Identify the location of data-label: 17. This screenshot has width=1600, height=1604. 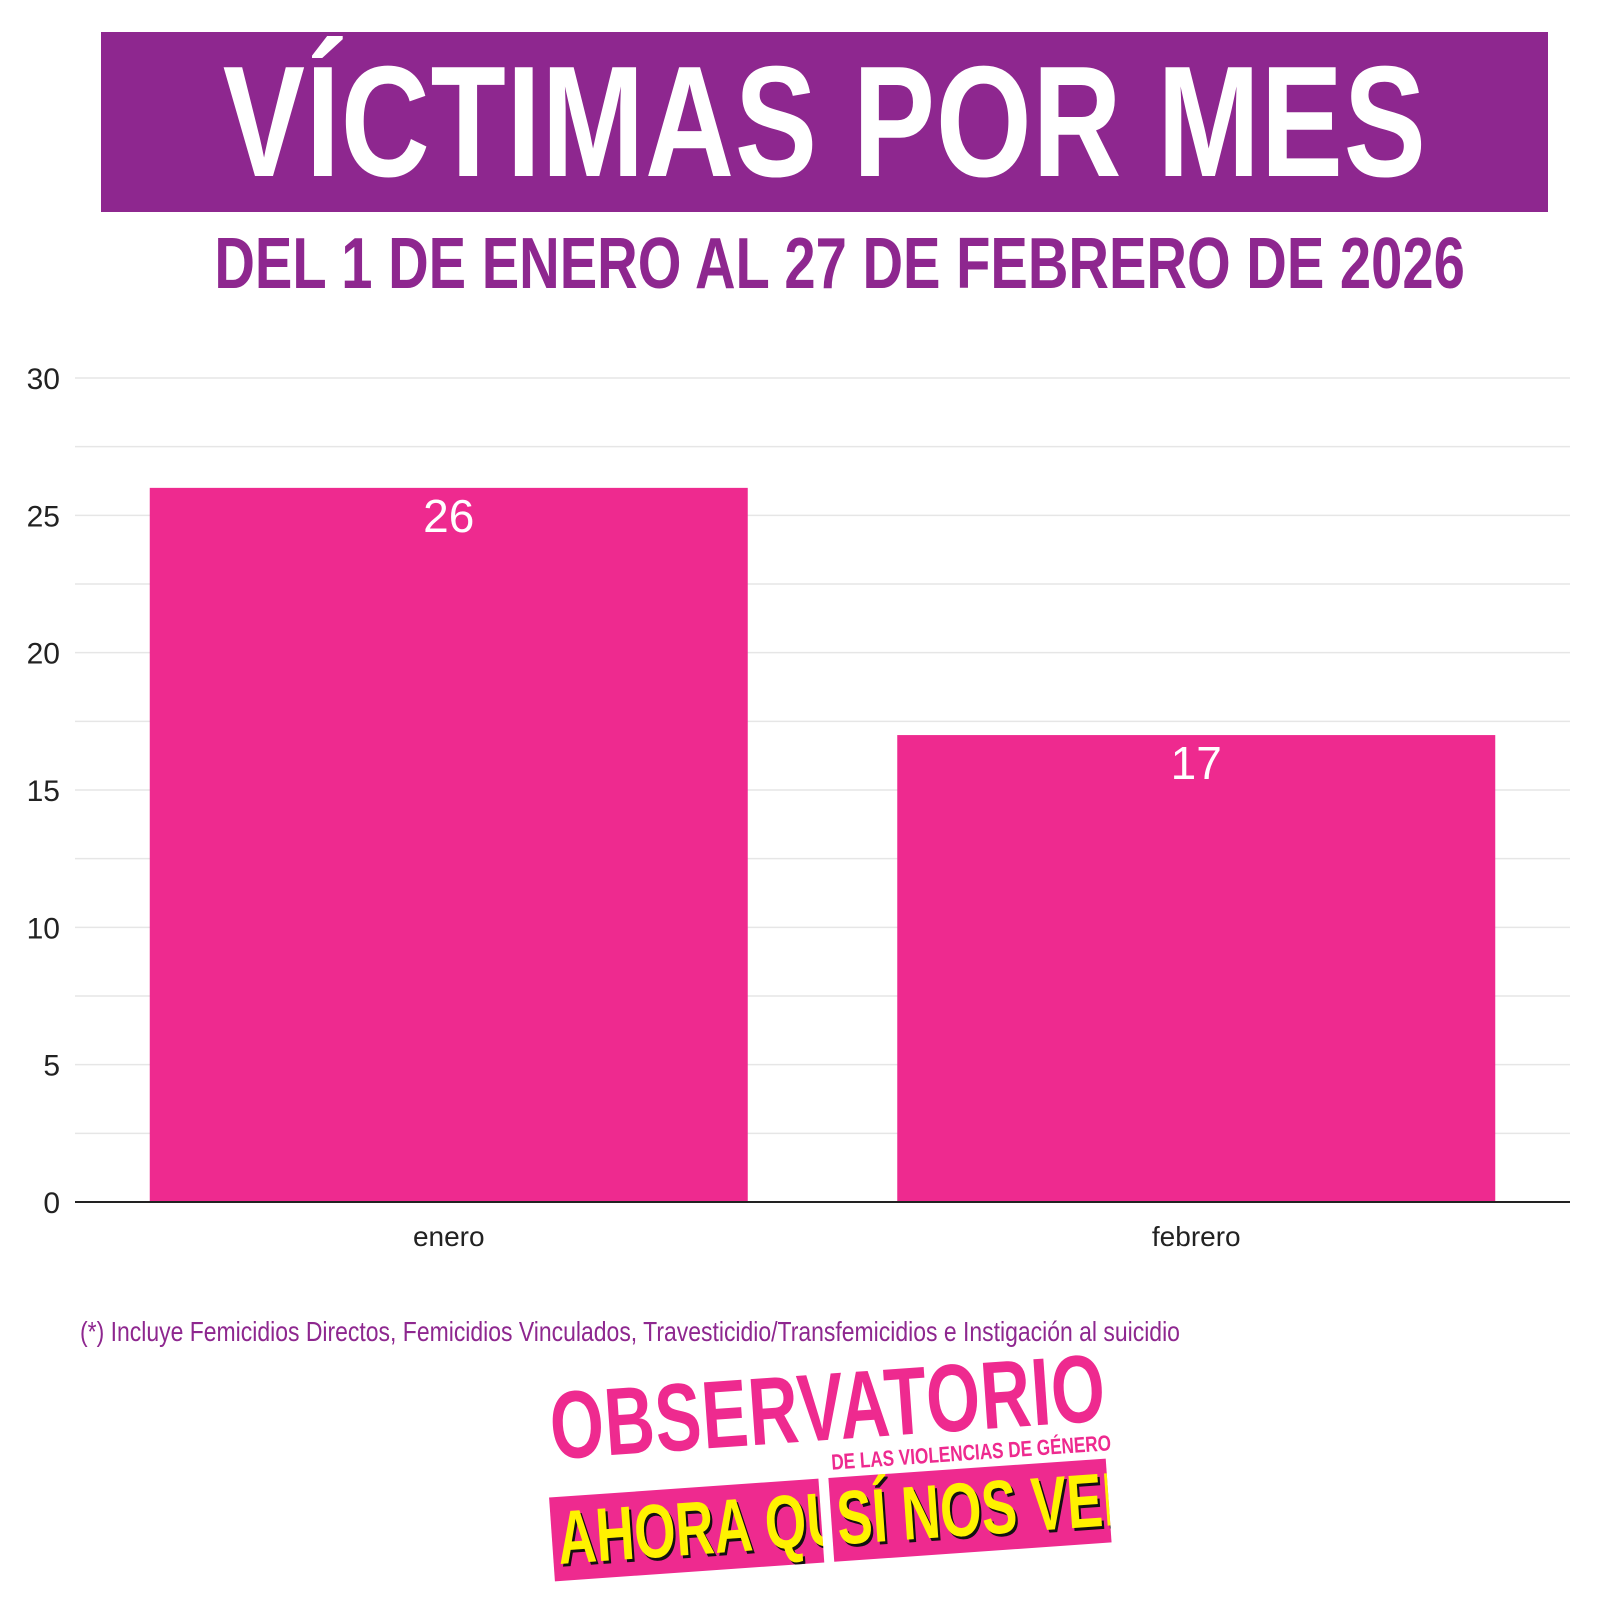
(1196, 763).